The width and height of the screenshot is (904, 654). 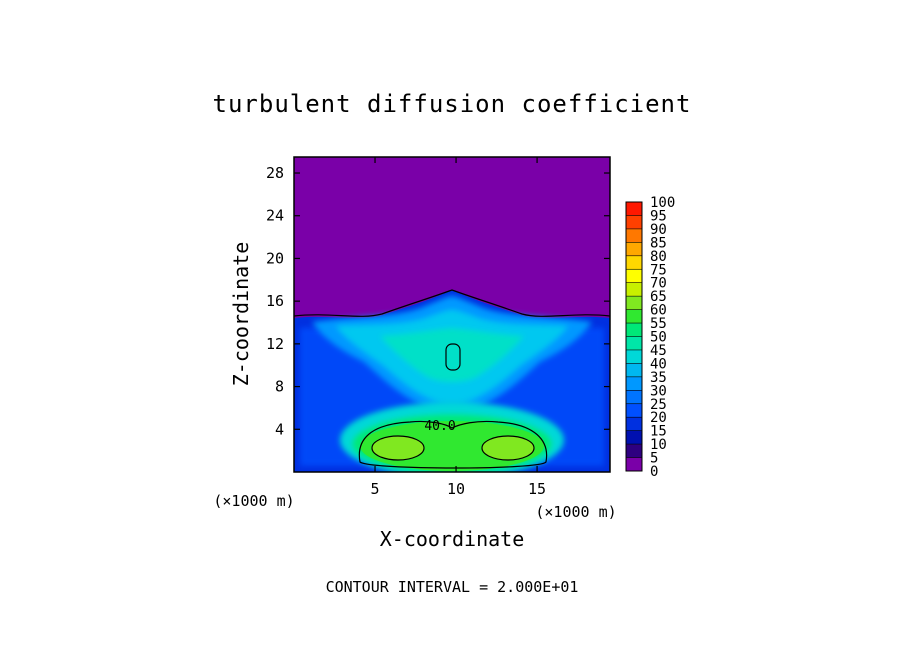 I want to click on colorbar-label: 60, so click(x=658, y=311).